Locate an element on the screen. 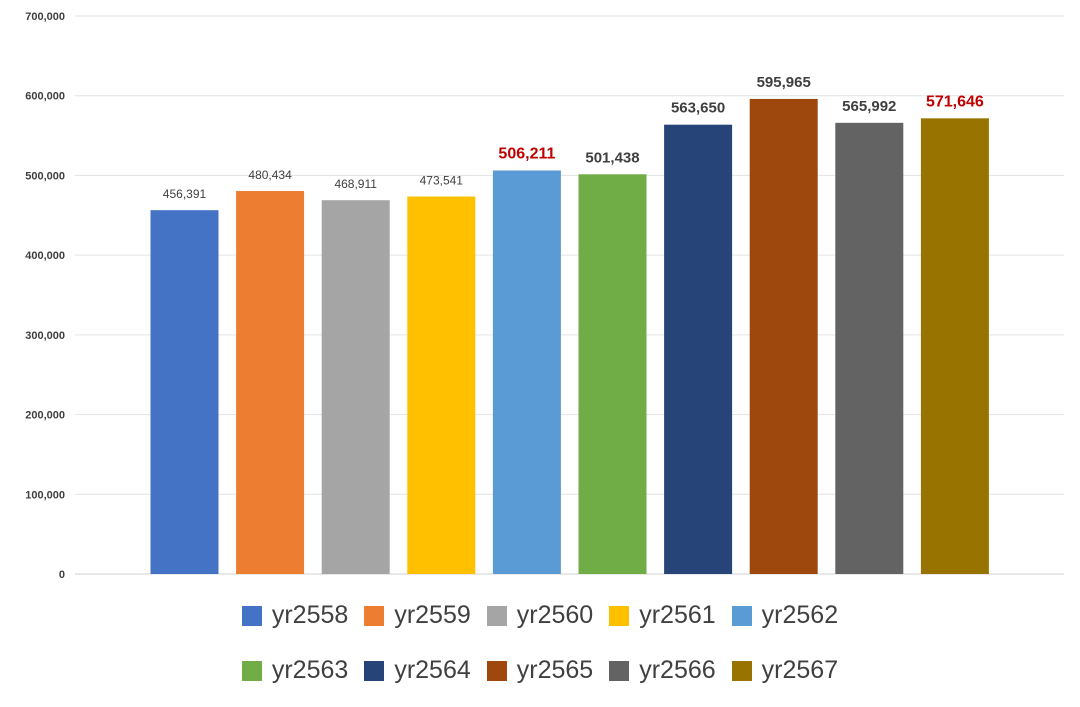 The height and width of the screenshot is (707, 1080). legend-label: yr2566 is located at coordinates (677, 670).